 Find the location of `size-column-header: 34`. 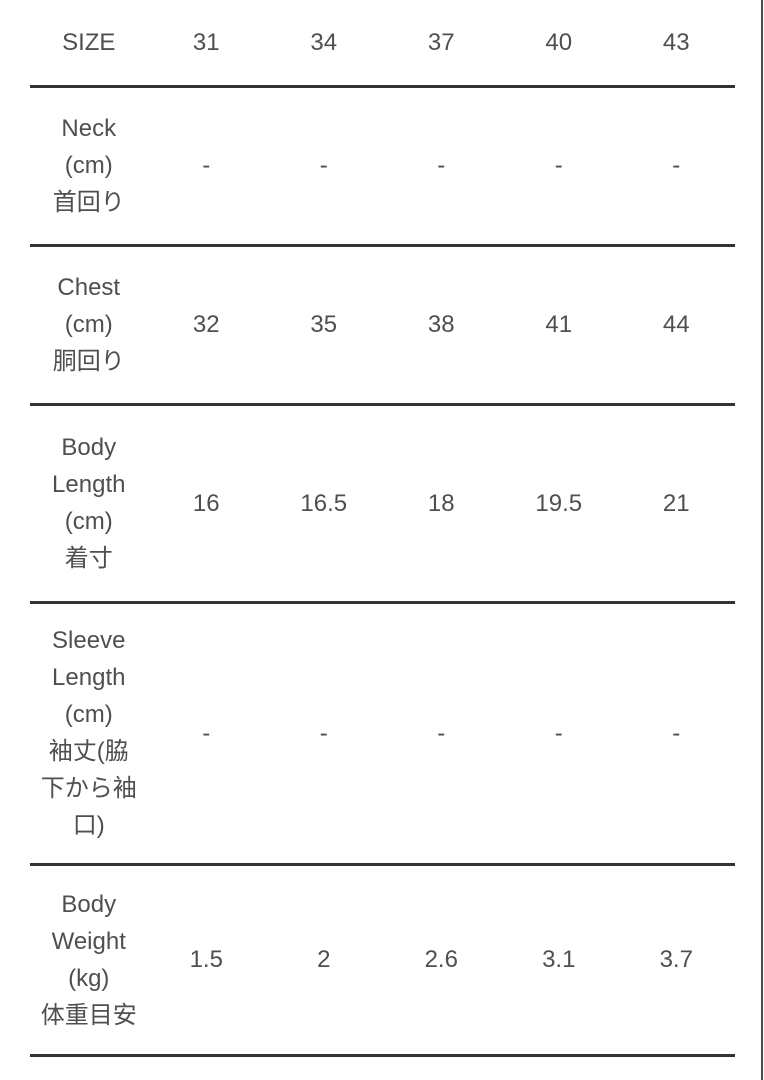

size-column-header: 34 is located at coordinates (324, 44).